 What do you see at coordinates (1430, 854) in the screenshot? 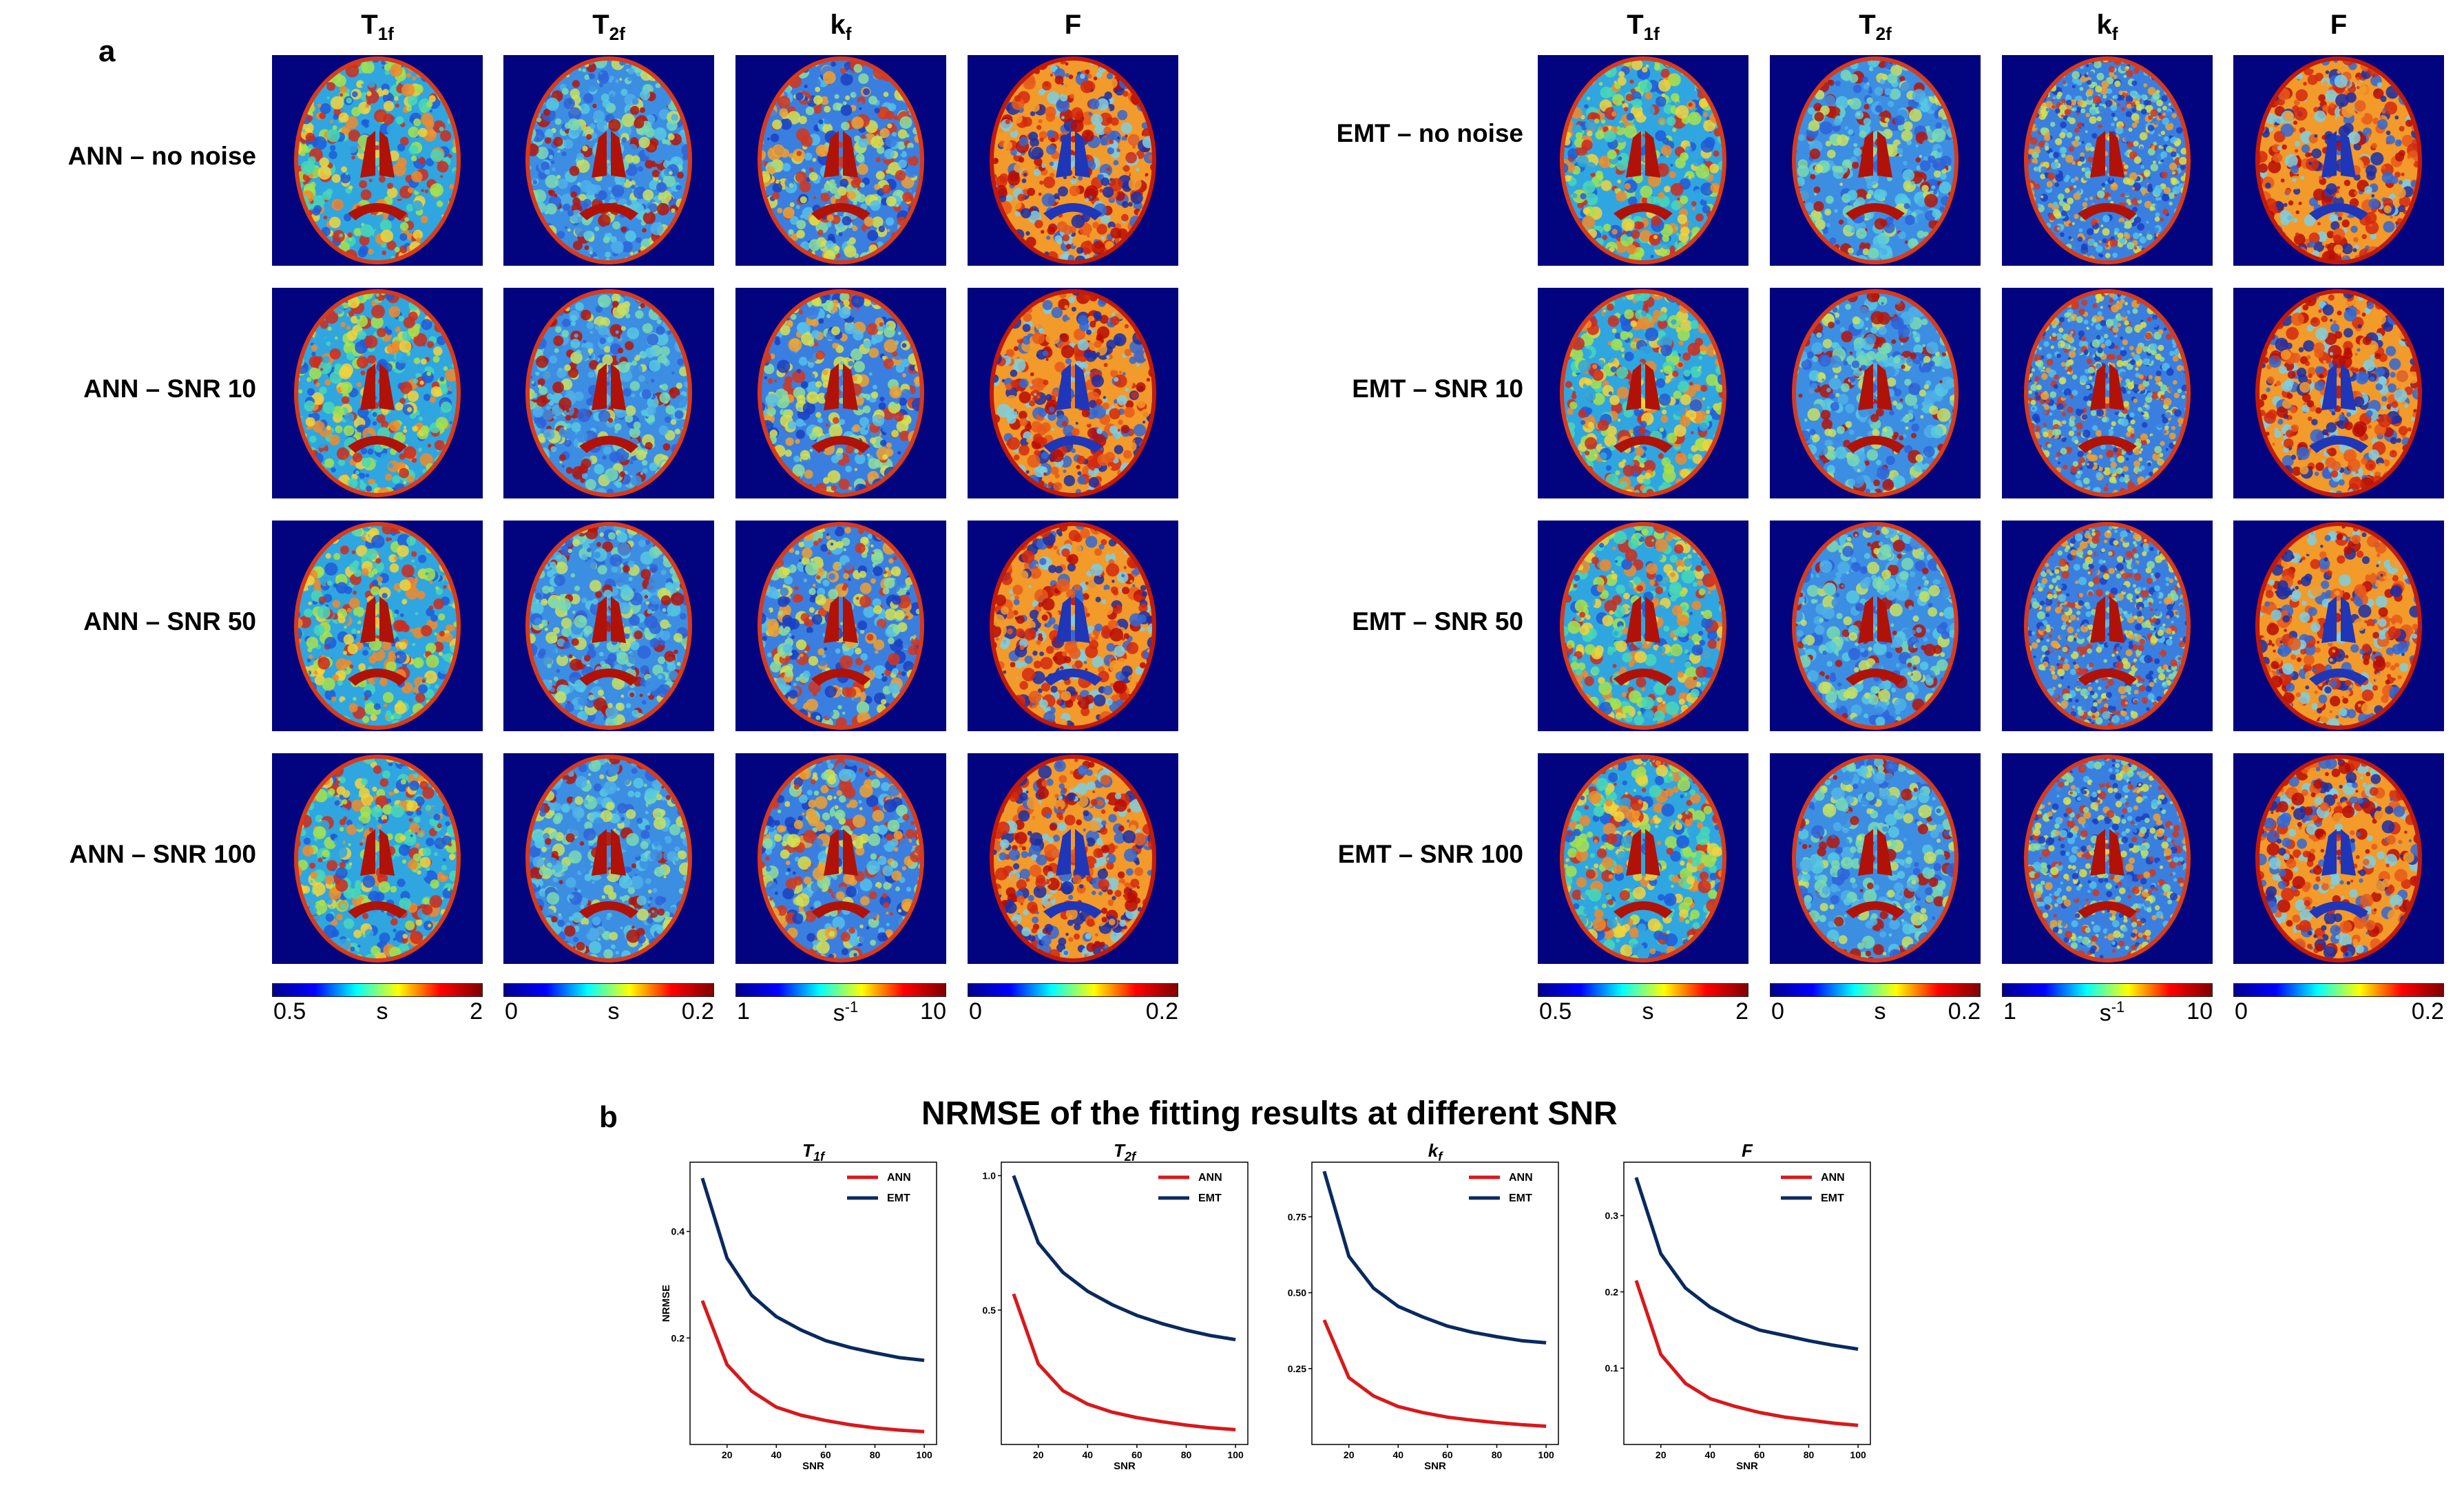
I see `right-row-label-4: EMT – SNR 100` at bounding box center [1430, 854].